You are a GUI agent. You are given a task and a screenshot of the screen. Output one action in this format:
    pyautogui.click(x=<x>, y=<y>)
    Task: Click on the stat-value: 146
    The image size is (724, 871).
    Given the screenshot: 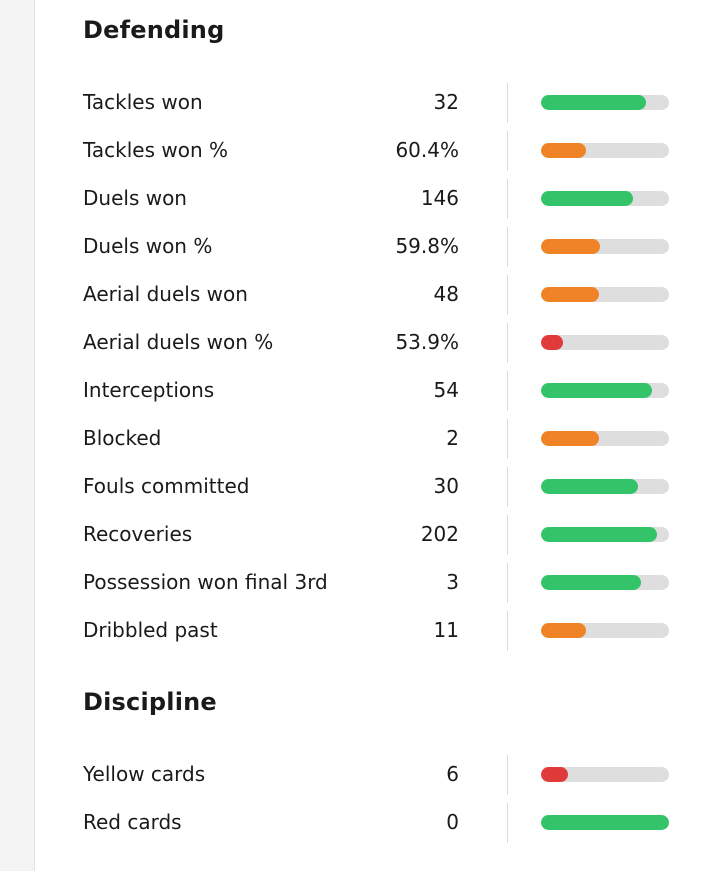 What is the action you would take?
    pyautogui.click(x=439, y=198)
    